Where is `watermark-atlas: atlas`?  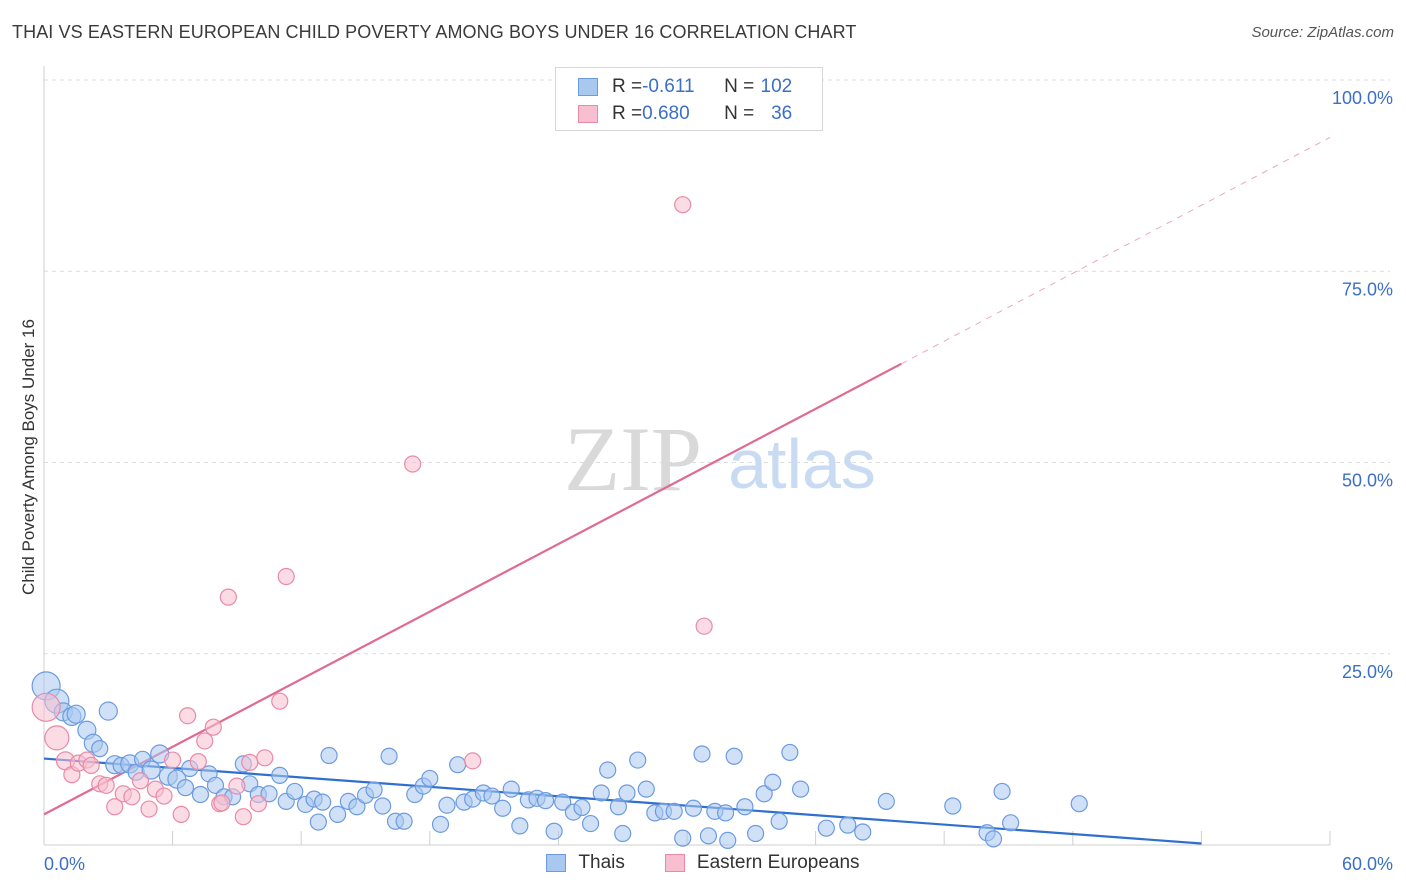
watermark-atlas: atlas is located at coordinates (802, 464).